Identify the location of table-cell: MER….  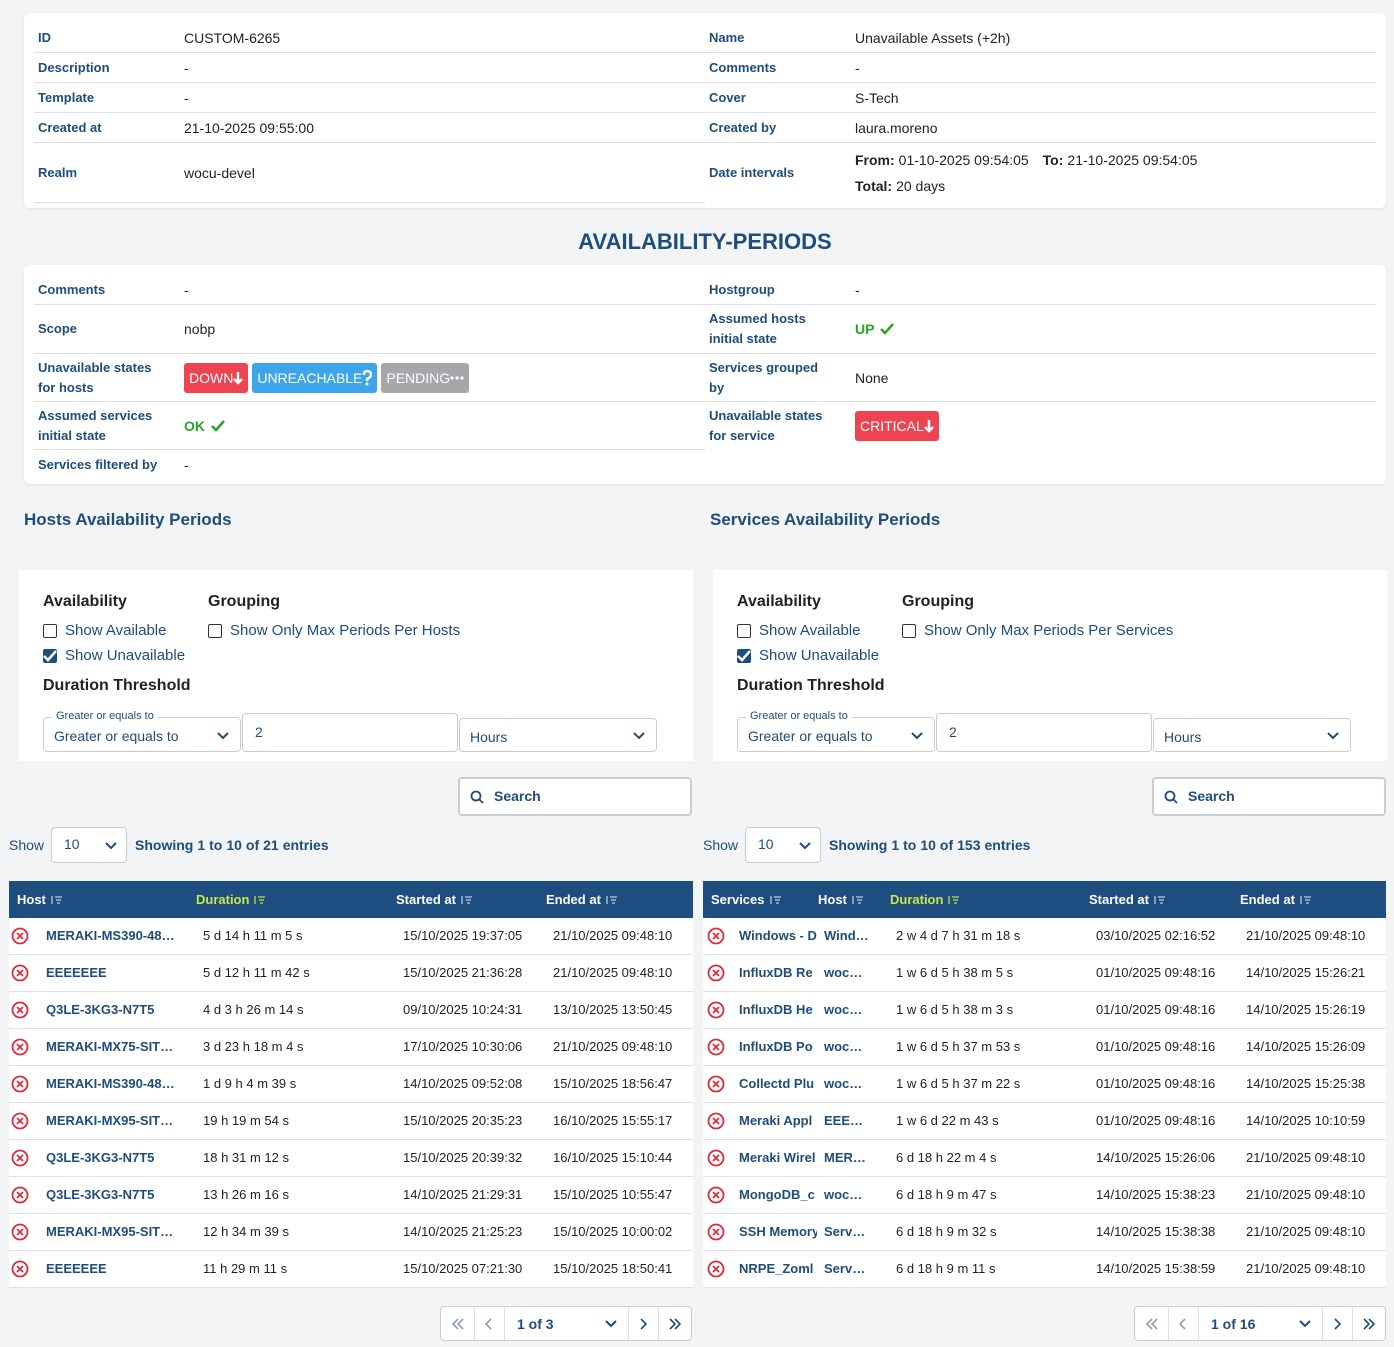
(848, 1158).